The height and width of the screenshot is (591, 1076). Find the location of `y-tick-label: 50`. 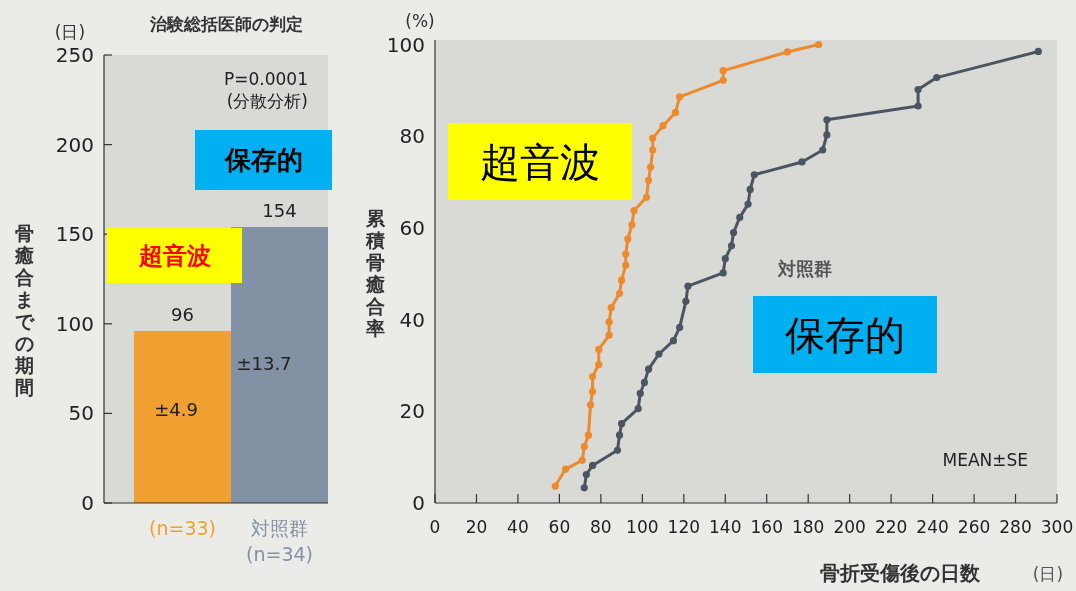

y-tick-label: 50 is located at coordinates (81, 413).